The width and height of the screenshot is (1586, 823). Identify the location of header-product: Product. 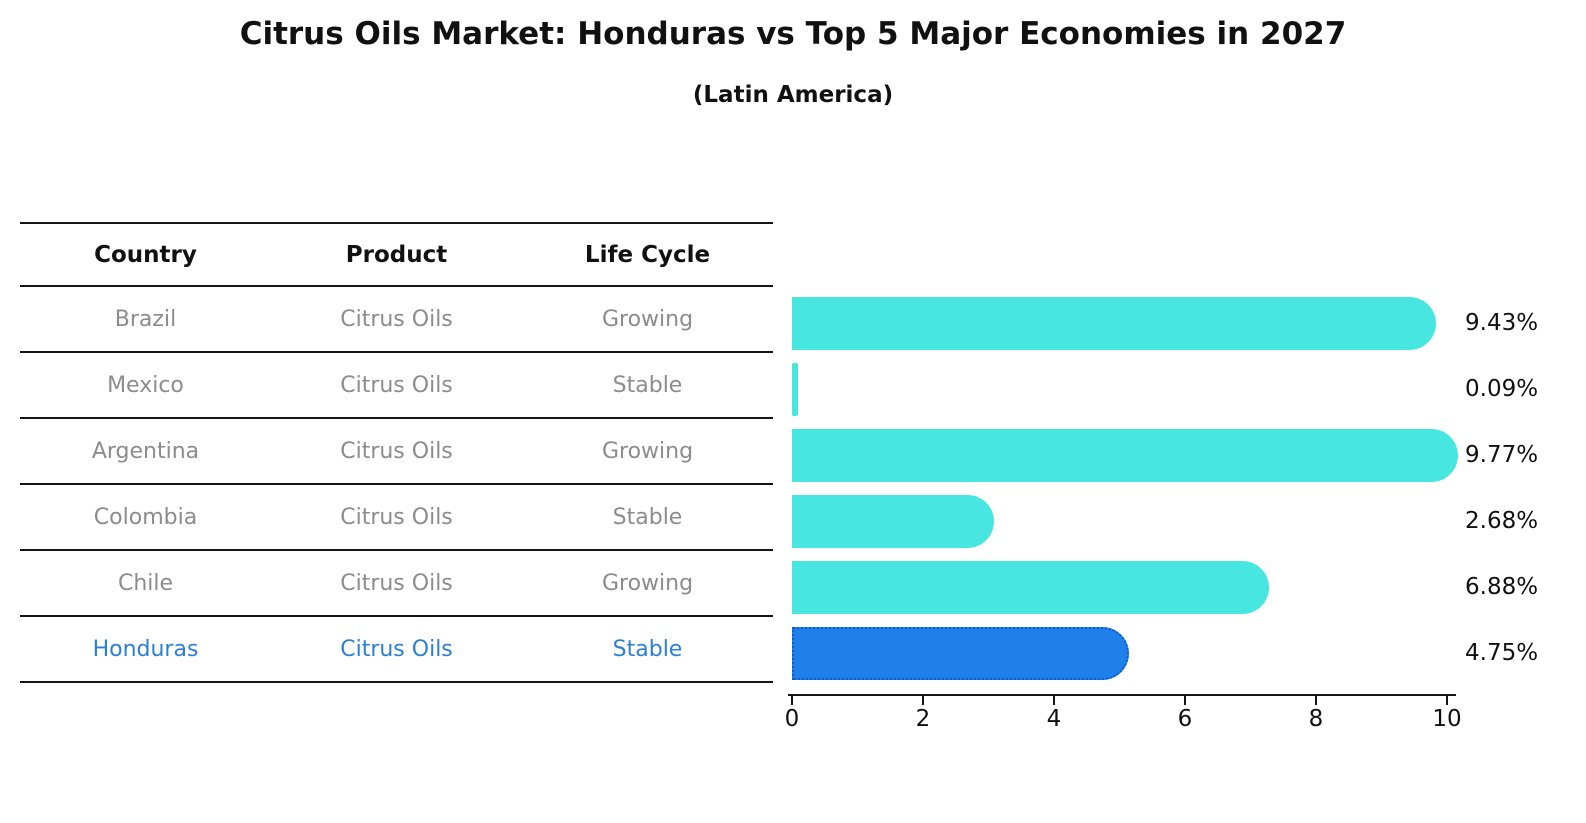
(396, 254).